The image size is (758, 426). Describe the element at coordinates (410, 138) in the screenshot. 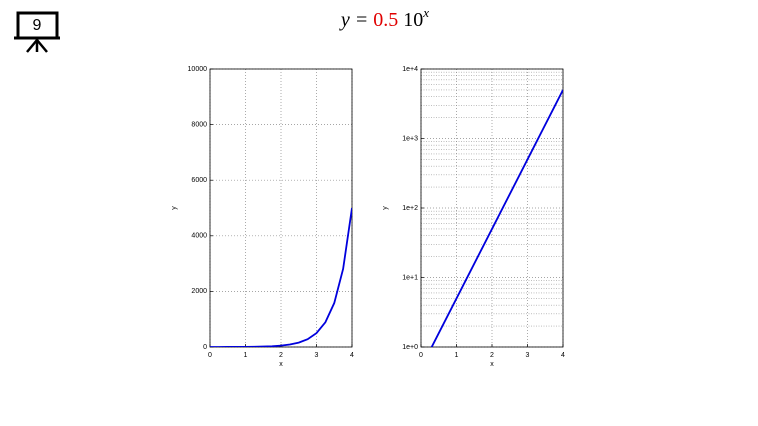

I see `y-tick-label: 1e+3` at that location.